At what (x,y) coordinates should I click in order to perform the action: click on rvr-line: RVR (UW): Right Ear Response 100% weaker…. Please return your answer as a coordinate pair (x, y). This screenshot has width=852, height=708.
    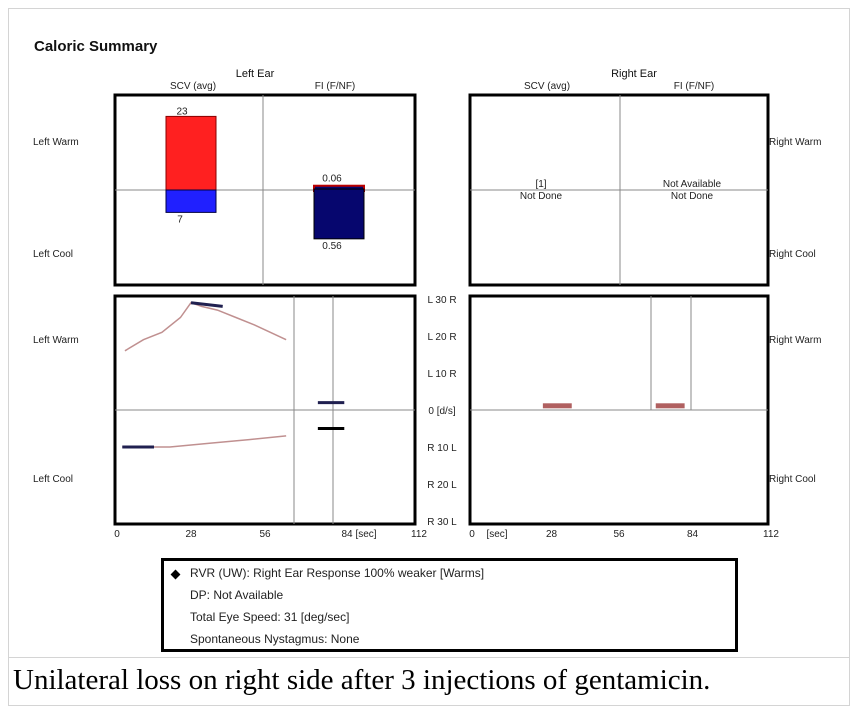
    Looking at the image, I should click on (337, 573).